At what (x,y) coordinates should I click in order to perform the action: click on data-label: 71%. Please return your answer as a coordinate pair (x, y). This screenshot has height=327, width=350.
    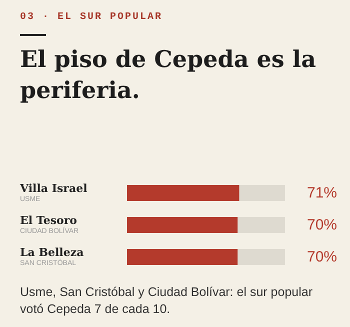
    Looking at the image, I should click on (322, 193).